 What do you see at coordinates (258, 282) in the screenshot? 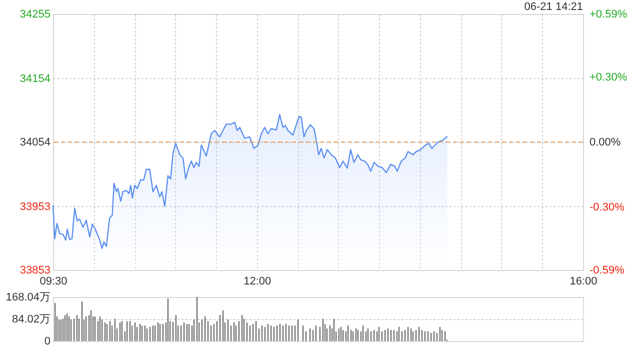
I see `x-tick-label: 12:00` at bounding box center [258, 282].